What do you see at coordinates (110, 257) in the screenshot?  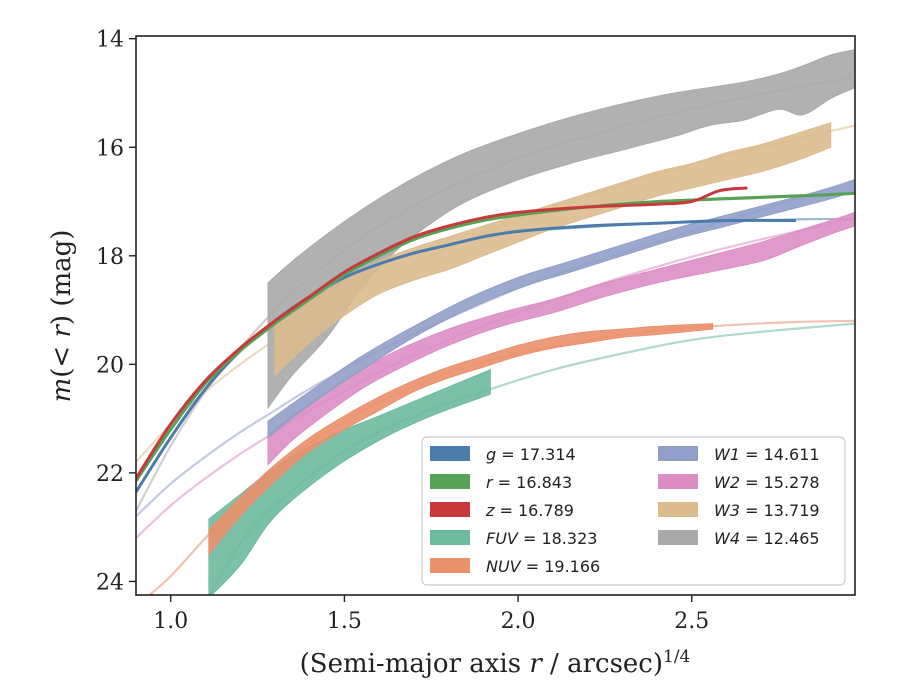 I see `y-tick-label: 18` at bounding box center [110, 257].